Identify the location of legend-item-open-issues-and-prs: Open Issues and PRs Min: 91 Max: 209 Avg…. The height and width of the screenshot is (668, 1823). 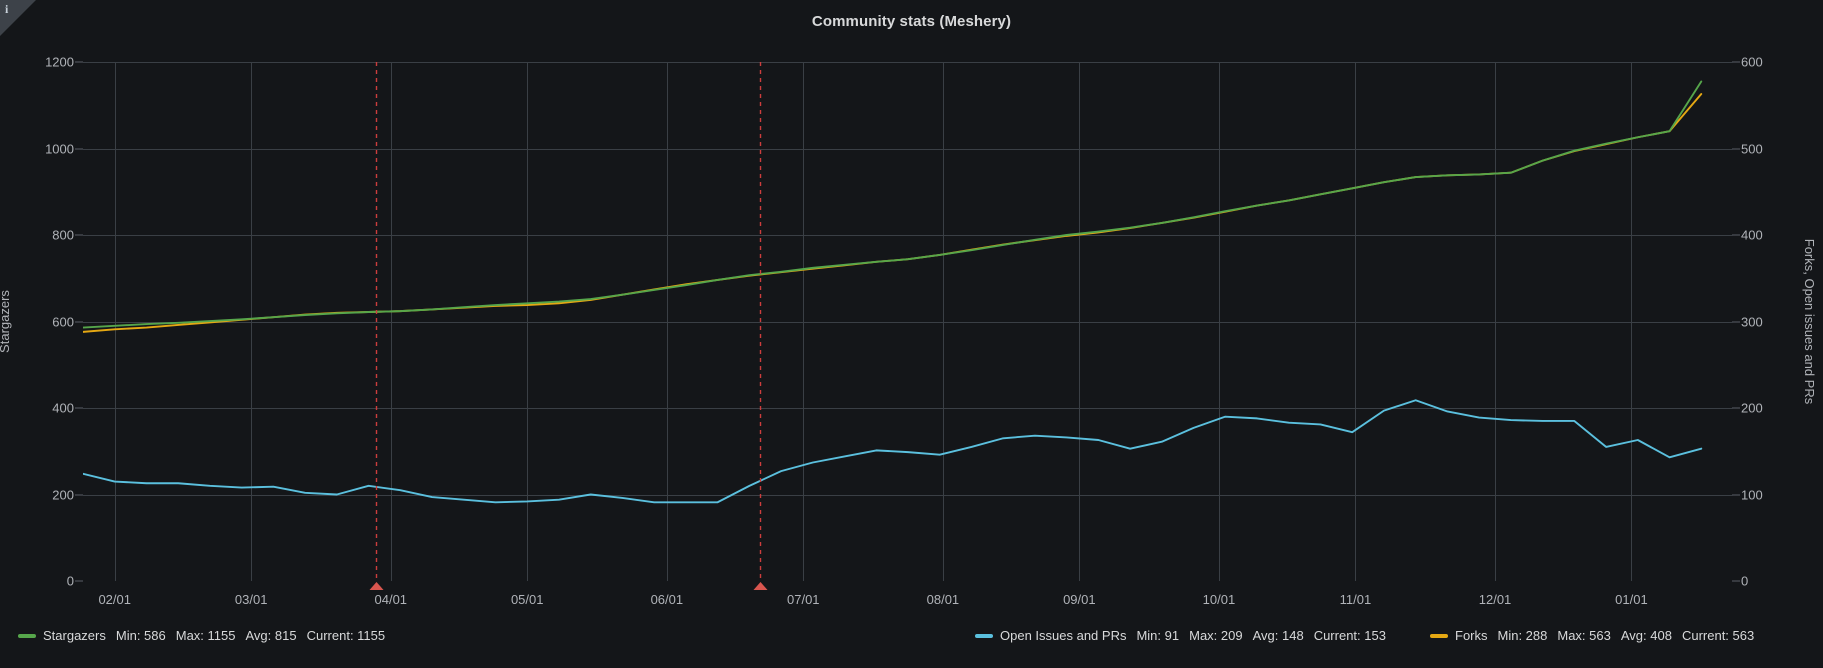
(1182, 635).